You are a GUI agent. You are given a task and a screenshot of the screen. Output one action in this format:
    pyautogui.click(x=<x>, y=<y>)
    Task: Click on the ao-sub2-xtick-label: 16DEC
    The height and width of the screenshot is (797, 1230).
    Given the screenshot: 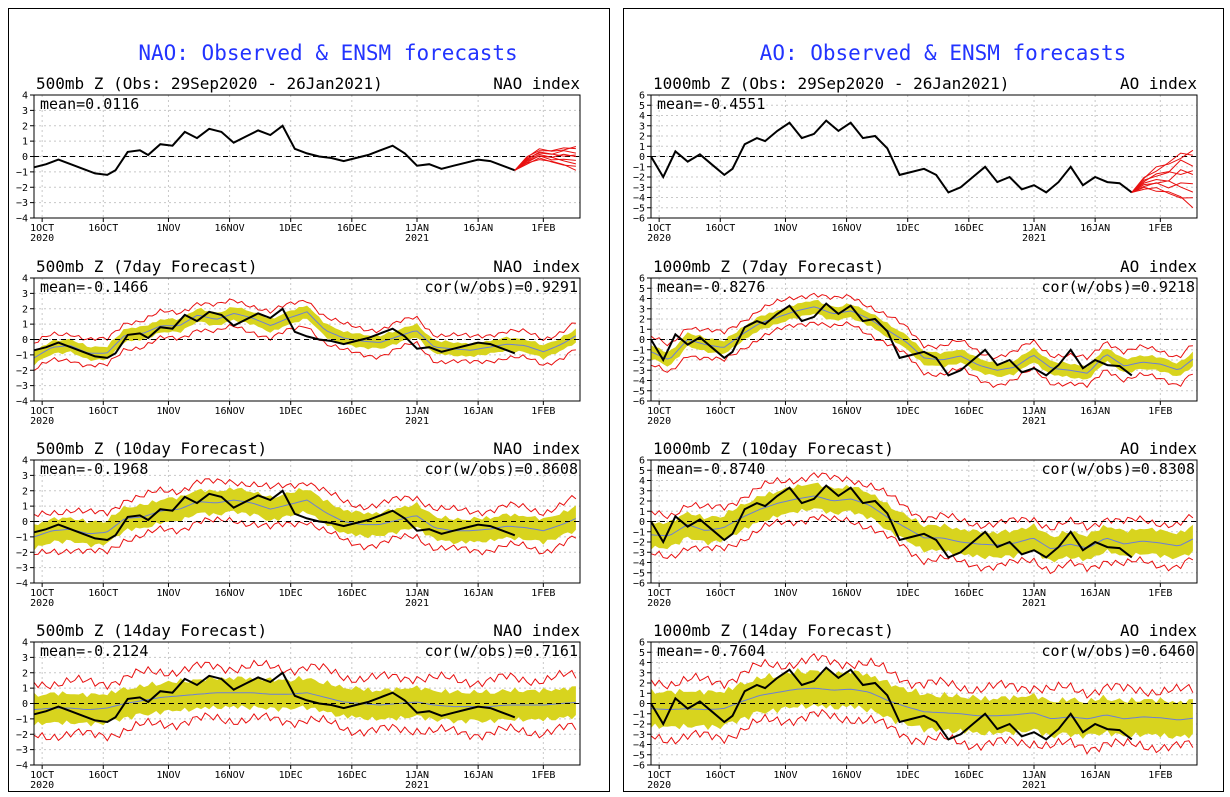 What is the action you would take?
    pyautogui.click(x=969, y=593)
    